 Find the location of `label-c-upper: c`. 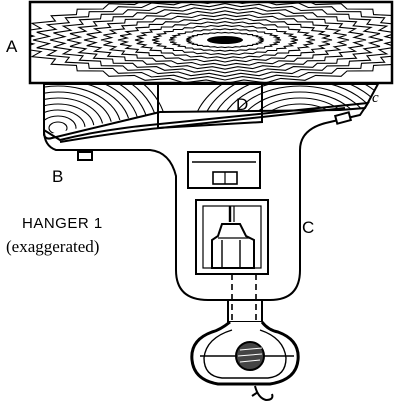

label-c-upper: c is located at coordinates (375, 98).